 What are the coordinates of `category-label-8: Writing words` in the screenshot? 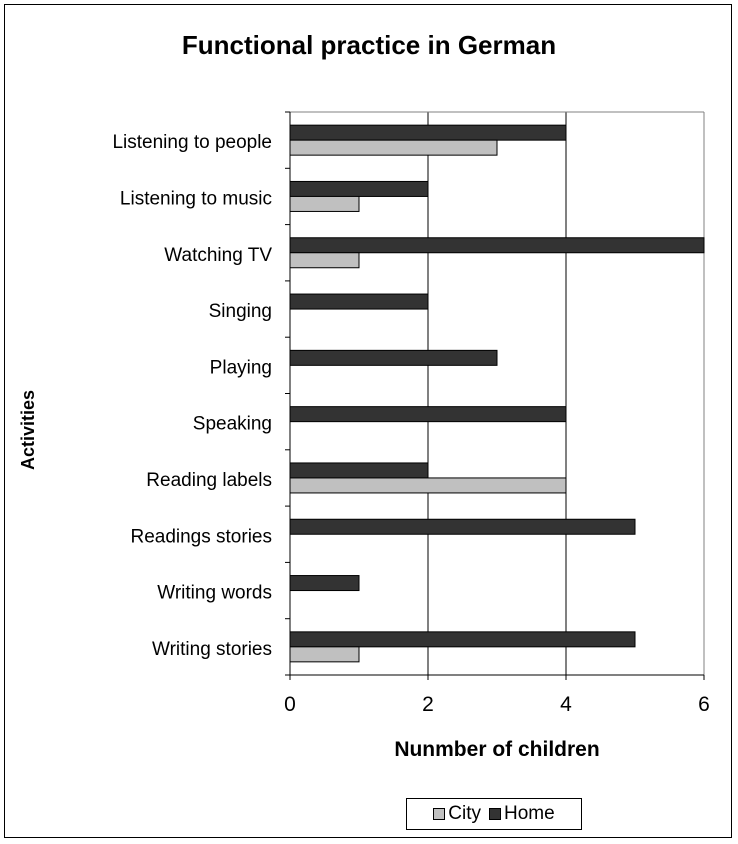 It's located at (214, 593).